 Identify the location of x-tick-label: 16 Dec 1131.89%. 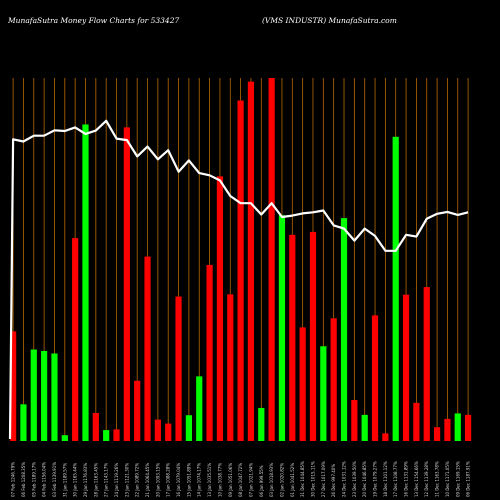
(406, 479).